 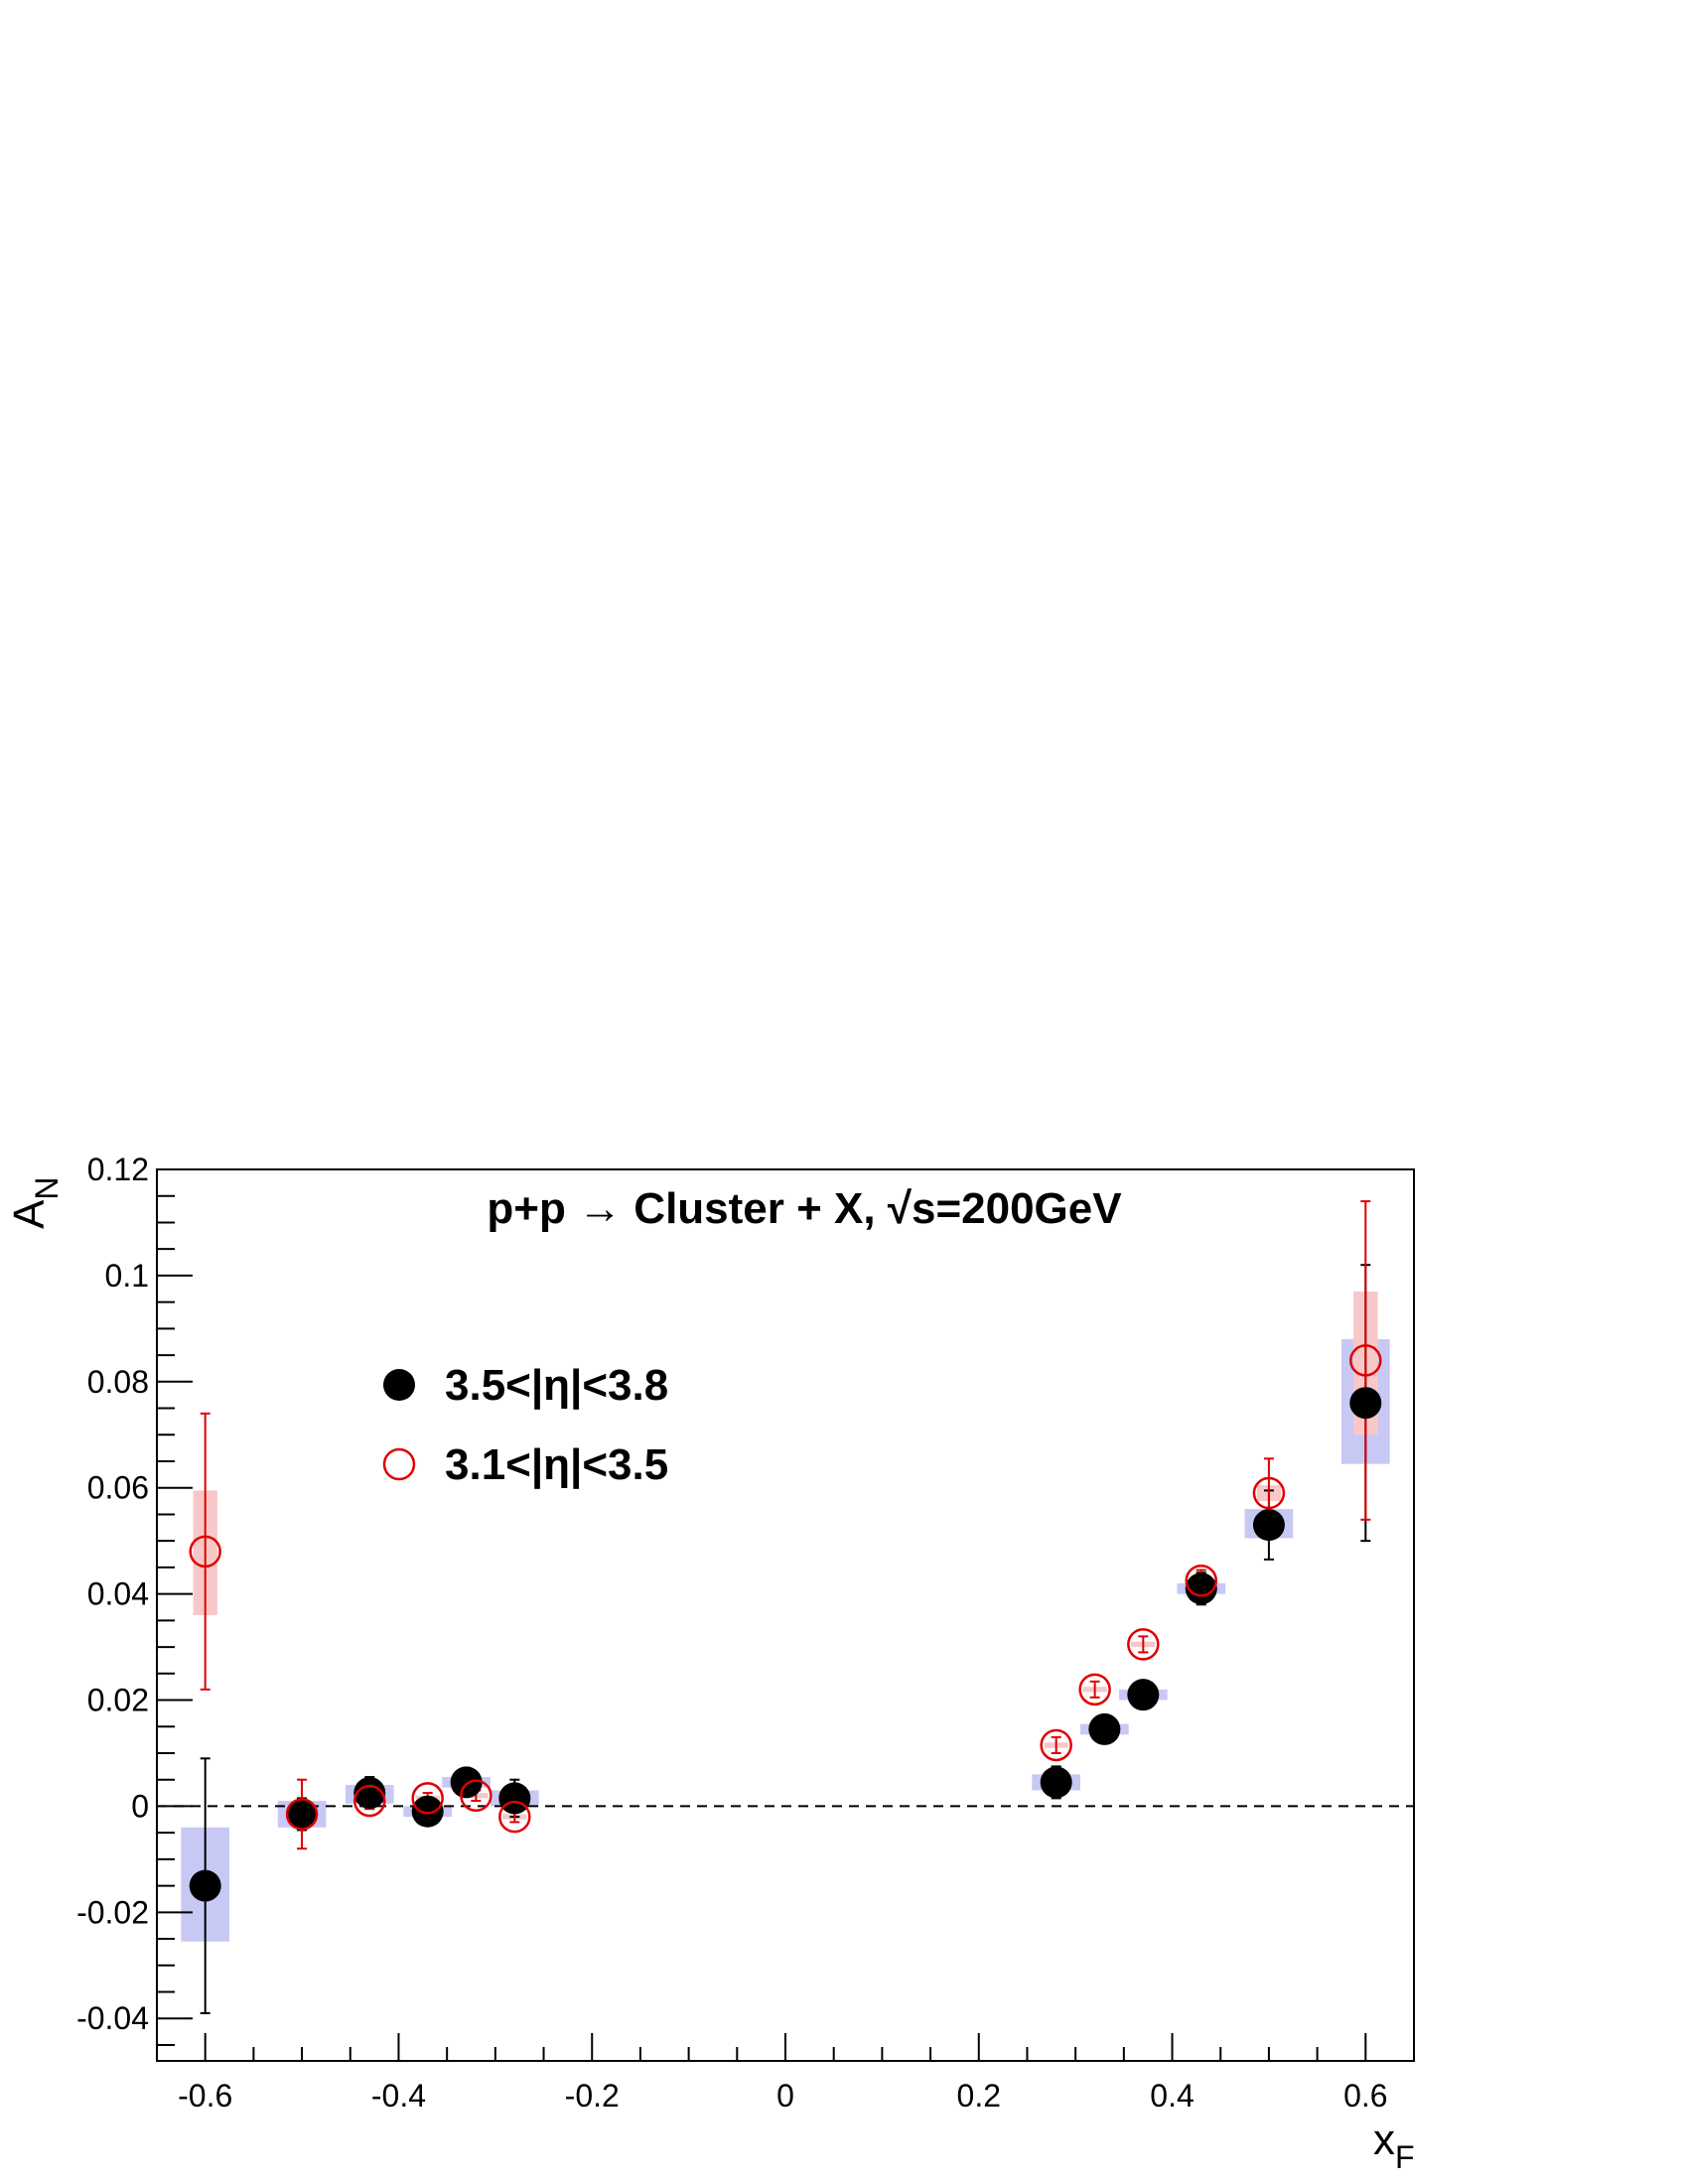 I want to click on x-tick-label: 0.6, so click(x=1365, y=2096).